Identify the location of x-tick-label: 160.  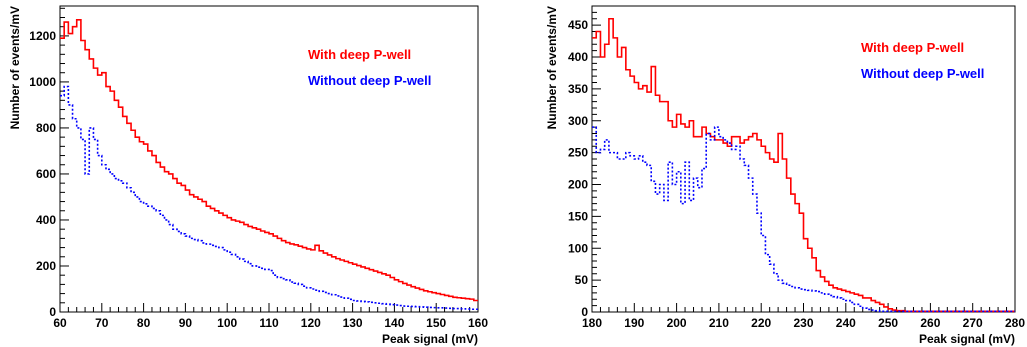
(478, 323).